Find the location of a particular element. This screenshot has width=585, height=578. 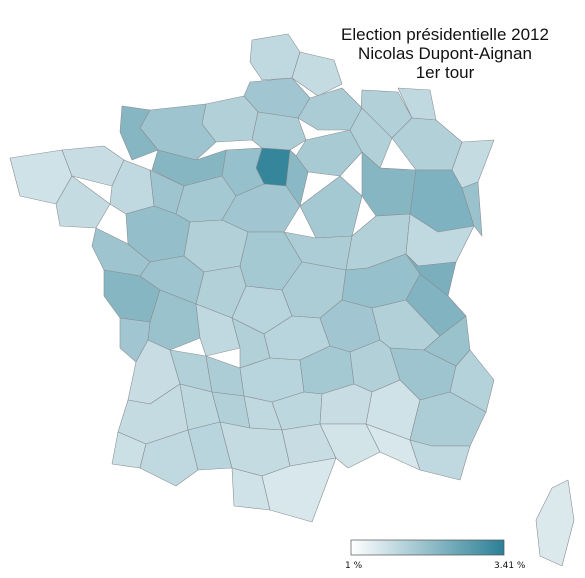

legend-max-label: 3.41 % is located at coordinates (510, 566).